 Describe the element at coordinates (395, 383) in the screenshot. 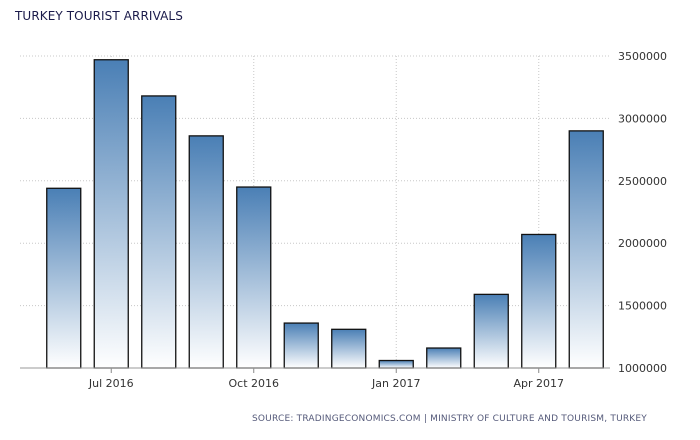

I see `x-tick-label: Jan 2017` at that location.